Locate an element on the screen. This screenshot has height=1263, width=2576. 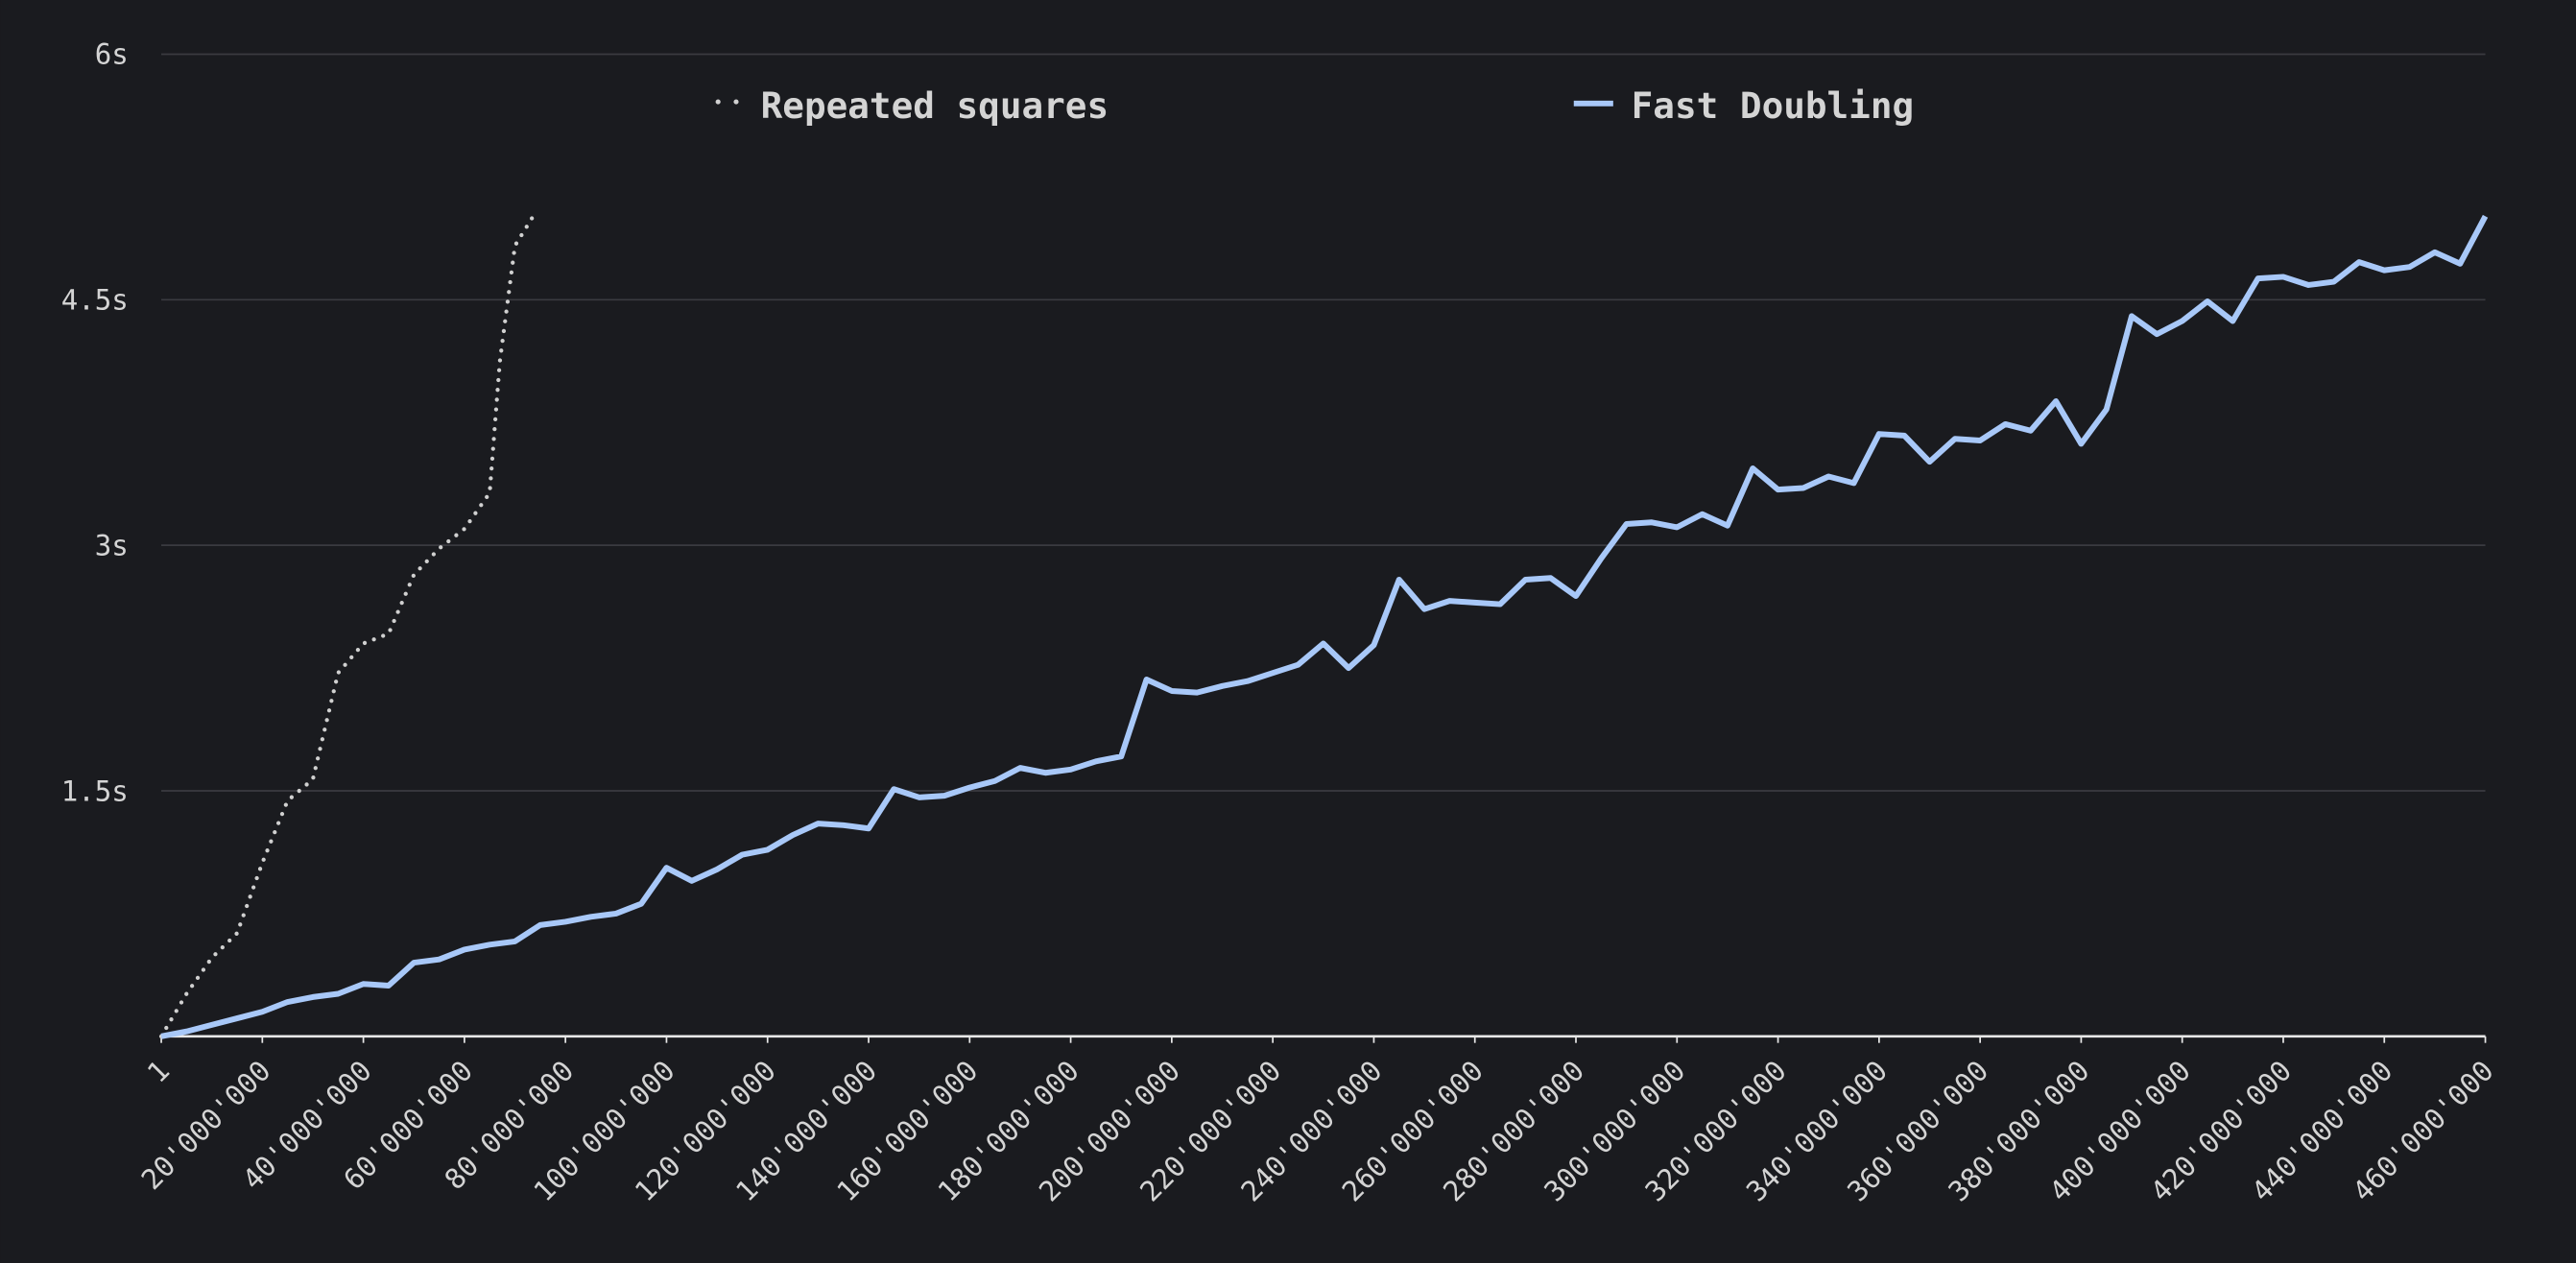
y-tick-label: 1.5s is located at coordinates (95, 790).